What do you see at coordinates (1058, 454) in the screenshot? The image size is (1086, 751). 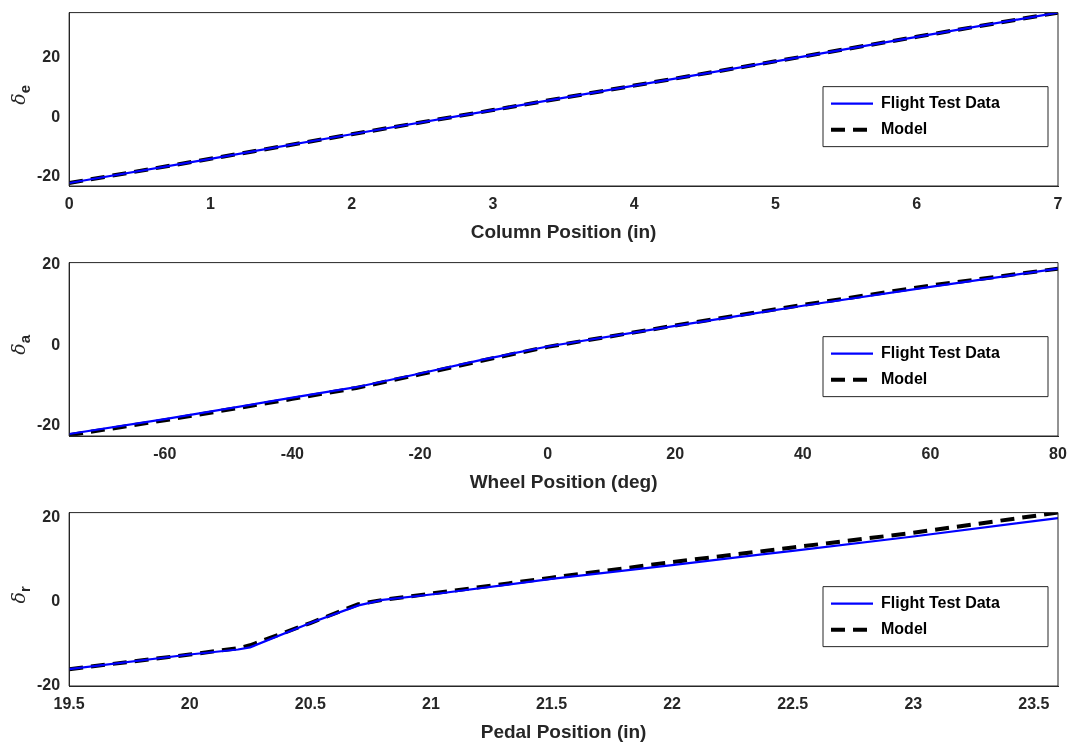 I see `x-tick-label: 80` at bounding box center [1058, 454].